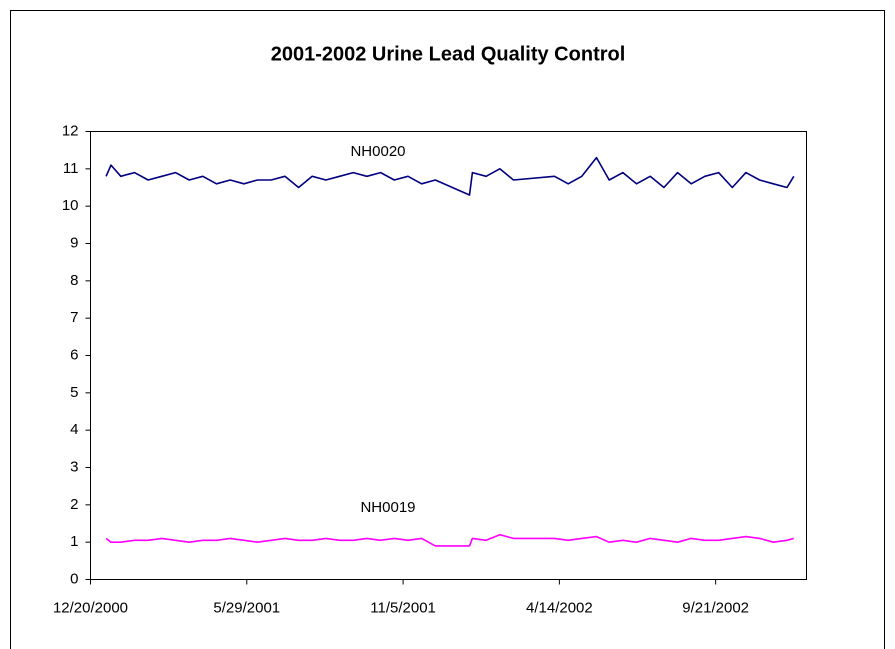 Image resolution: width=895 pixels, height=649 pixels. I want to click on y-tick-label: 3, so click(74, 466).